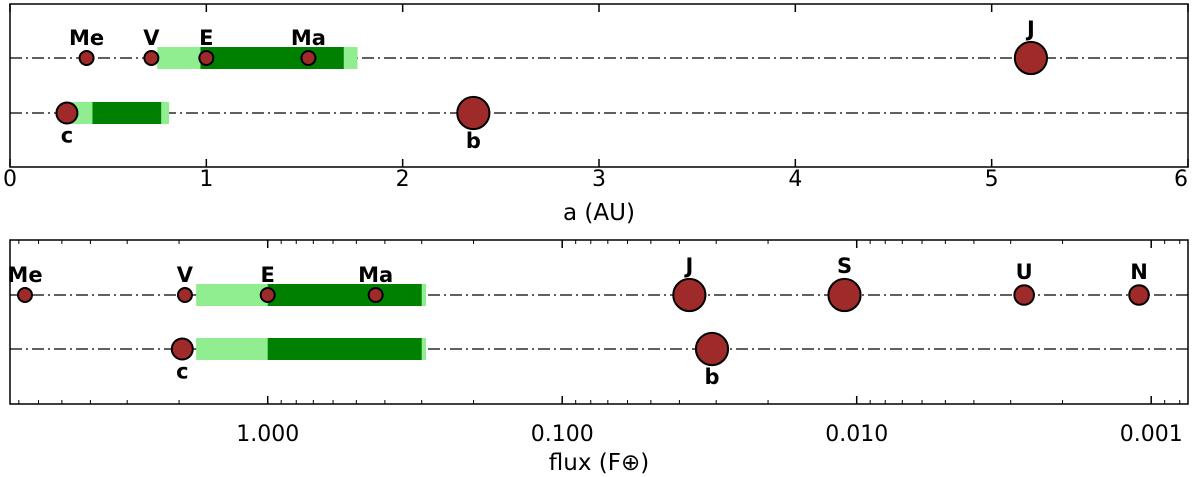 Image resolution: width=1200 pixels, height=477 pixels. What do you see at coordinates (1151, 434) in the screenshot?
I see `x-tick-label: 0.001` at bounding box center [1151, 434].